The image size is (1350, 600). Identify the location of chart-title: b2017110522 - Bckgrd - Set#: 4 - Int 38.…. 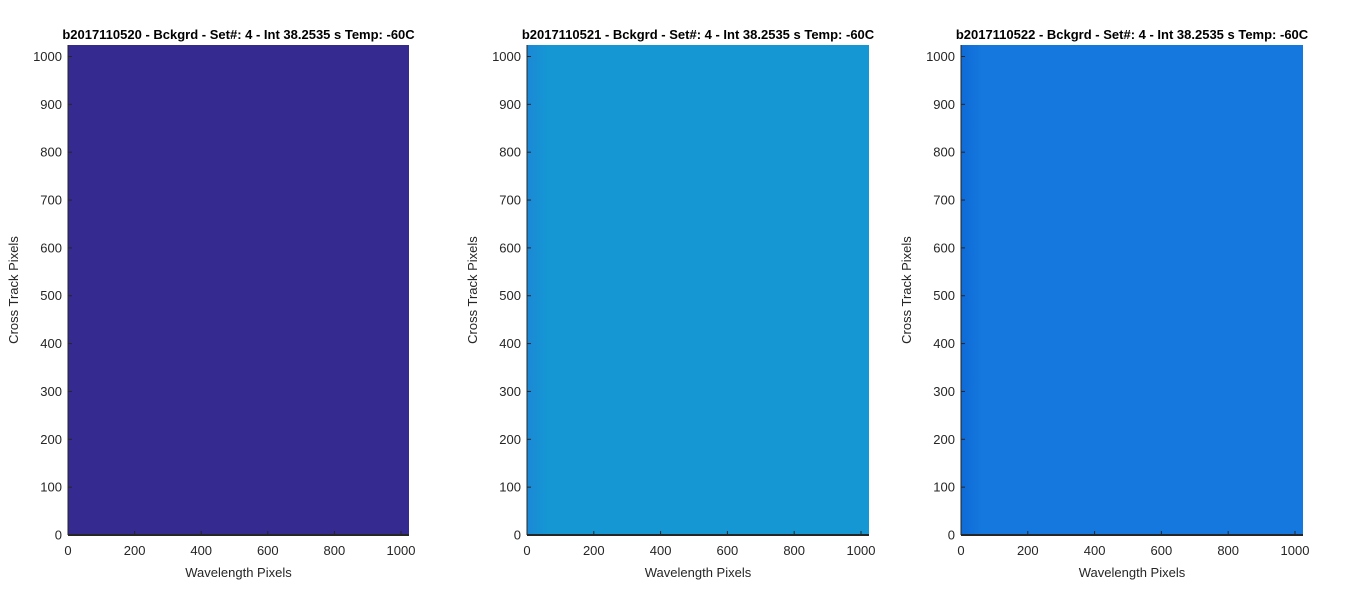
(1132, 34).